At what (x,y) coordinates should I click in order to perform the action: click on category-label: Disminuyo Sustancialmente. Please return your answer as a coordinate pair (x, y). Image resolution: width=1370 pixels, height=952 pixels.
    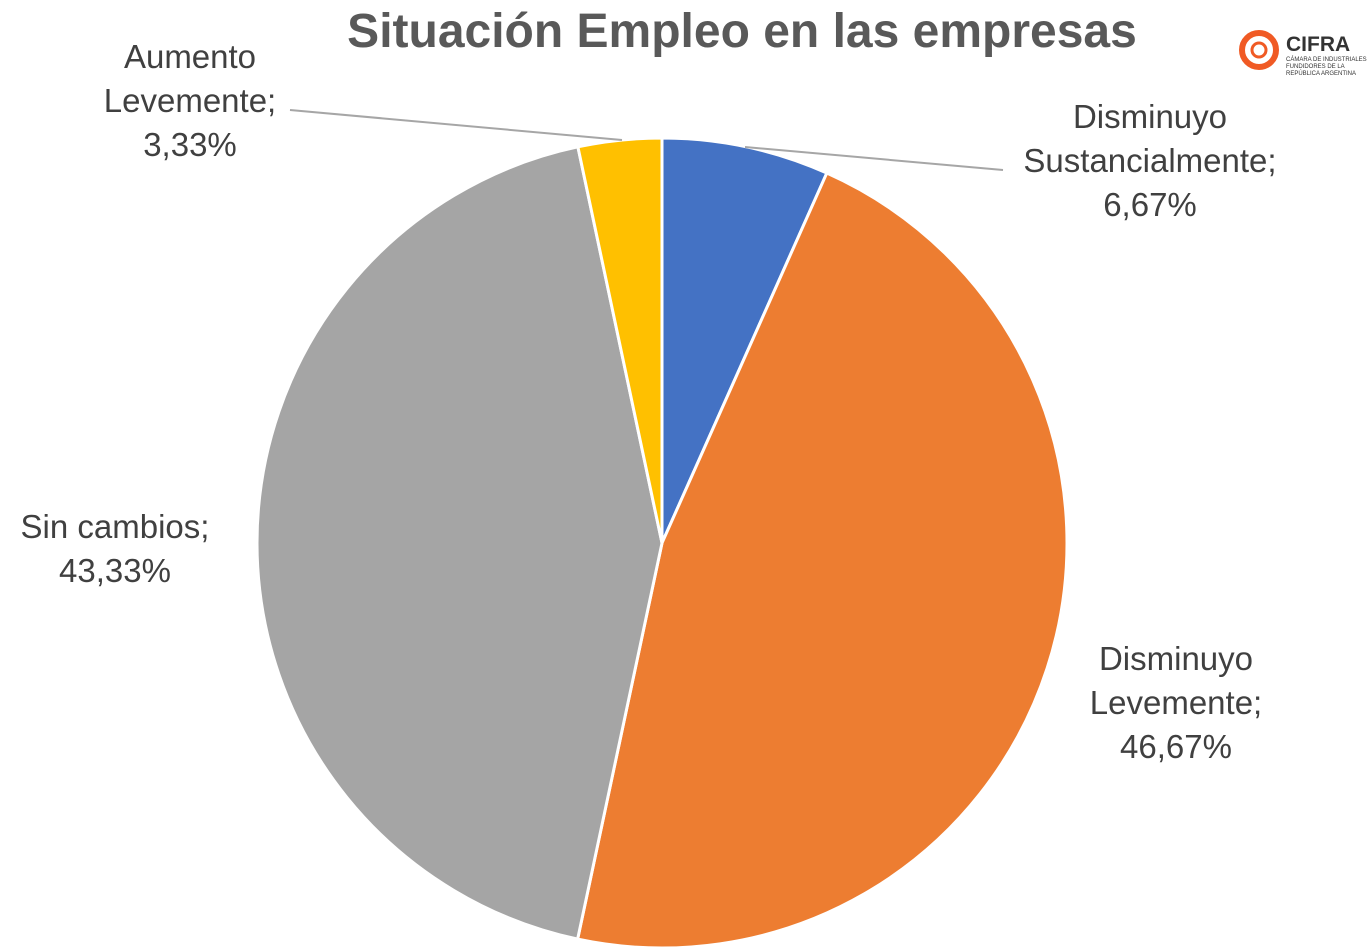
    Looking at the image, I should click on (1145, 138).